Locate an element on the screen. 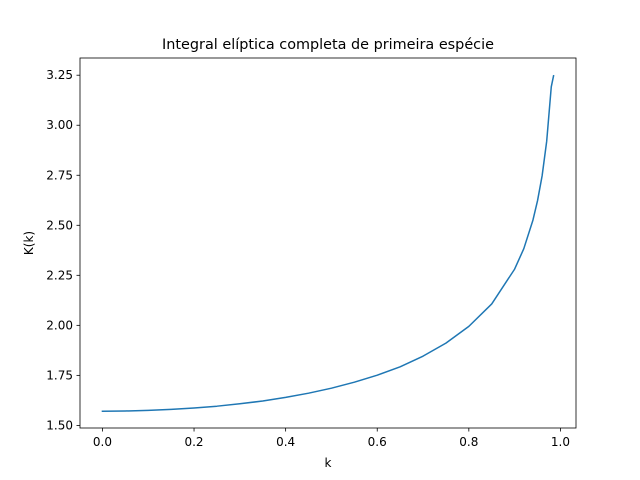 This screenshot has height=480, width=640. x-axis-label: k is located at coordinates (328, 463).